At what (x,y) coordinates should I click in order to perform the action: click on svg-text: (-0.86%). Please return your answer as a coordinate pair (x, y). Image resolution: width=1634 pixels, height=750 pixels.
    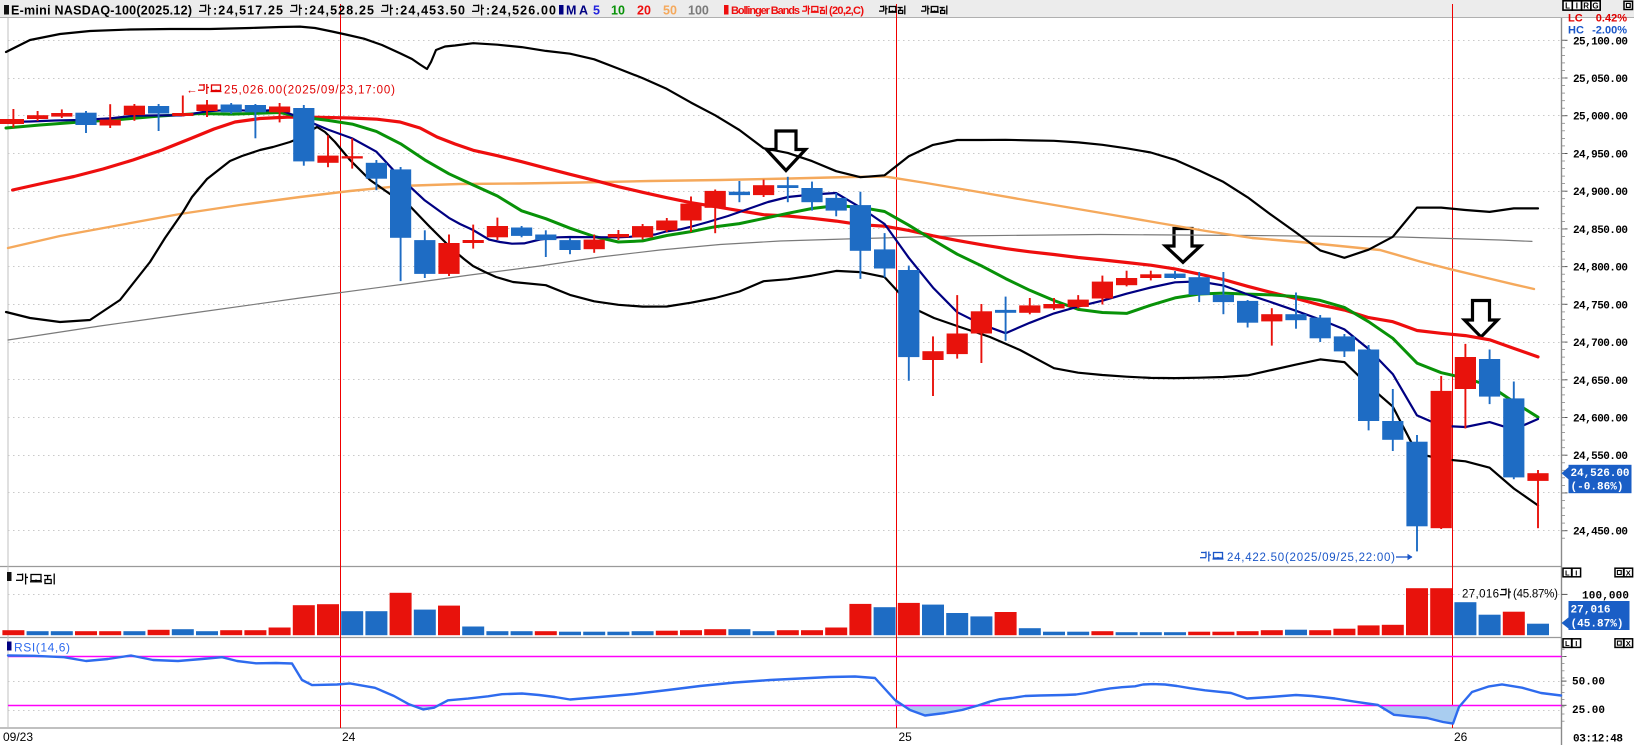
    Looking at the image, I should click on (1597, 488).